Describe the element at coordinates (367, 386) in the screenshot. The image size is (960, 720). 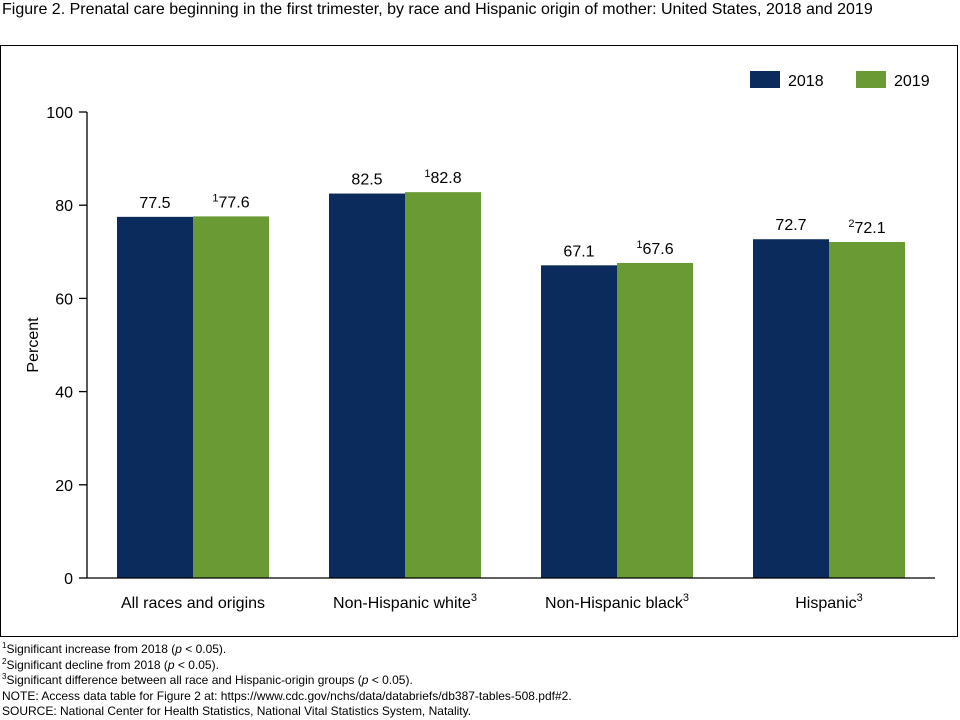
I see `bar-non-hispanic-white-2018` at that location.